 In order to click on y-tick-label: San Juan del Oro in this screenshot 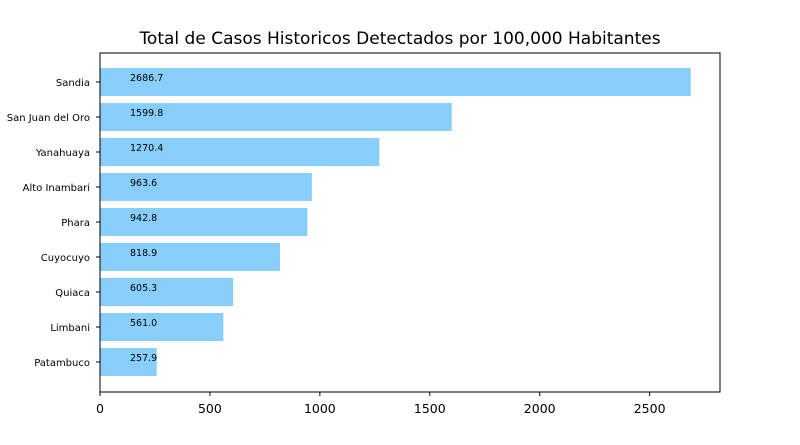, I will do `click(48, 118)`.